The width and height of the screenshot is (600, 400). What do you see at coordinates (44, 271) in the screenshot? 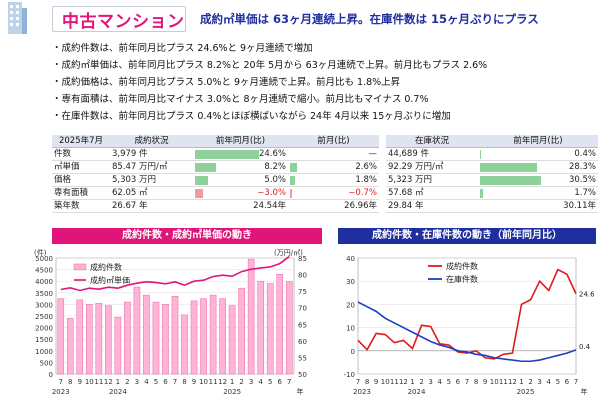
I see `y-tick-label: 4500` at bounding box center [44, 271].